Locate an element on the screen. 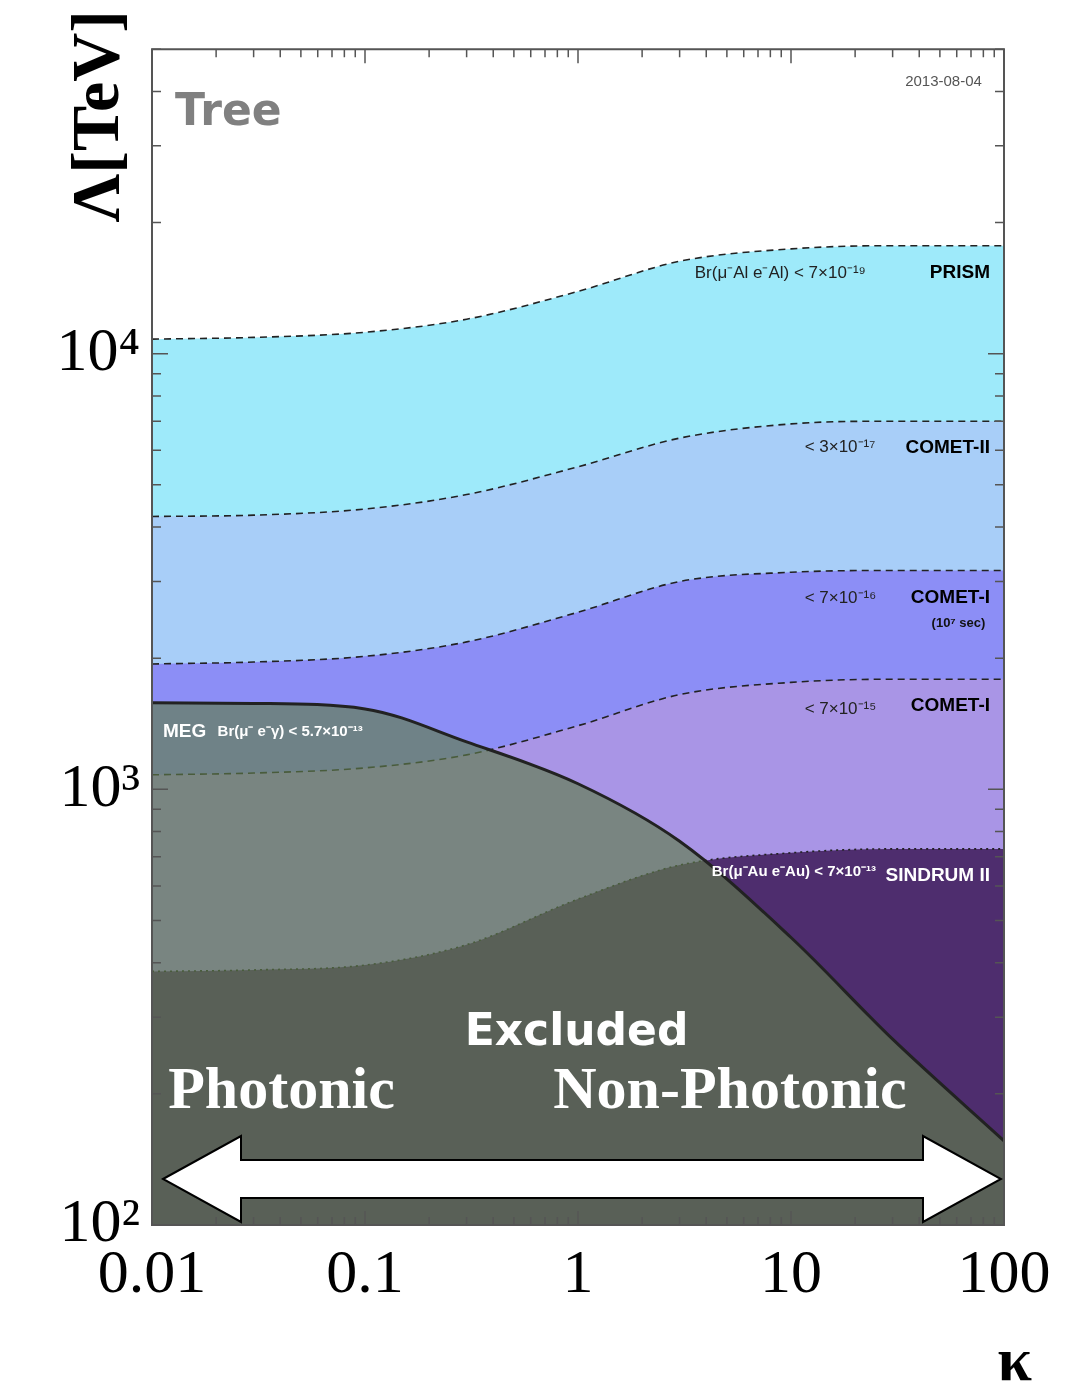 The image size is (1073, 1387). legend-label: COMET-II is located at coordinates (947, 447).